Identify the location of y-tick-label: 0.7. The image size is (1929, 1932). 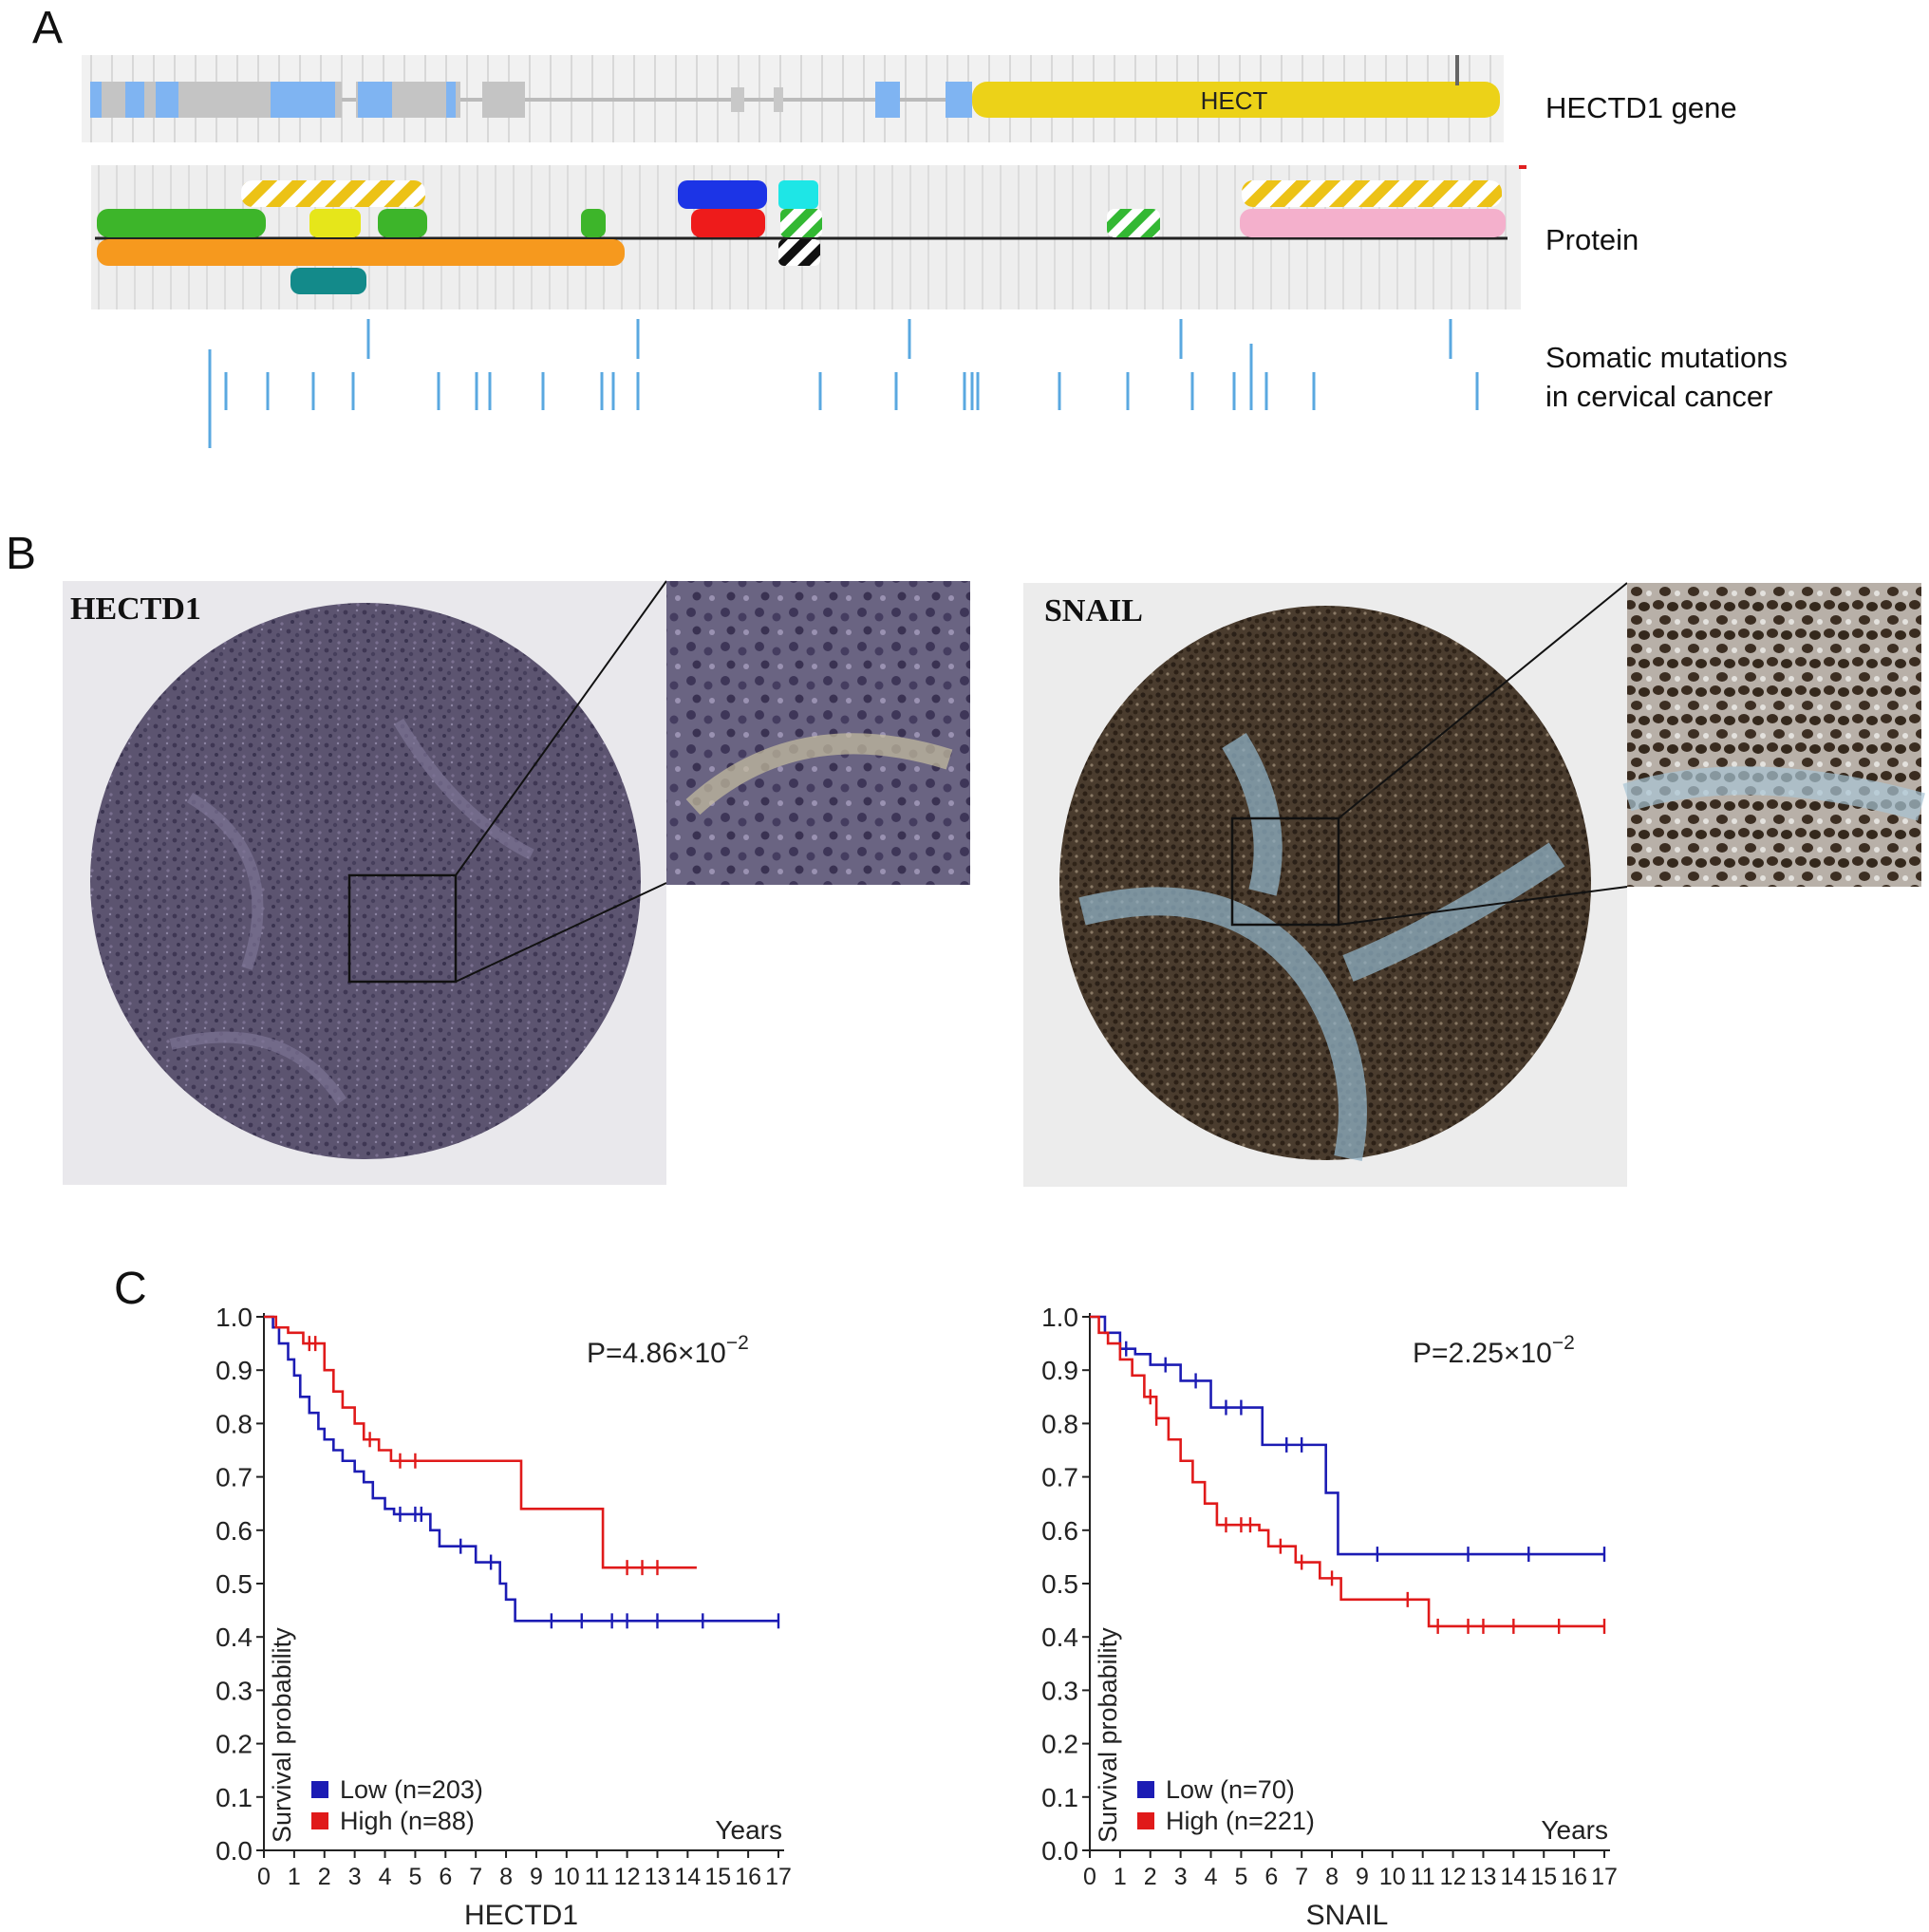
(1059, 1478).